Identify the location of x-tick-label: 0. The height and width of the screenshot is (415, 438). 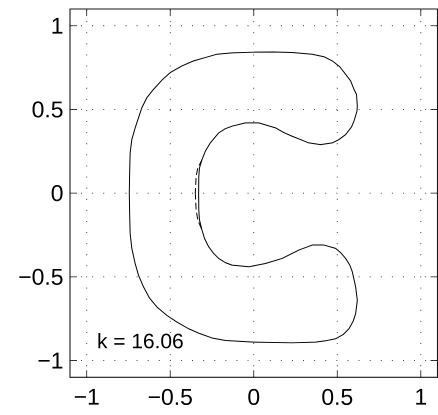
(254, 397).